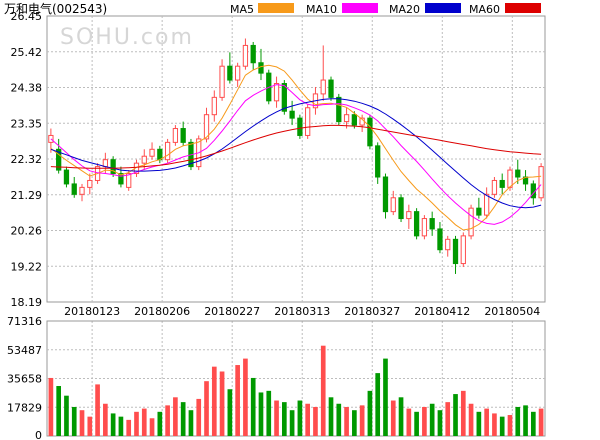 The image size is (600, 440). I want to click on watermark-text: SOHU.com, so click(127, 37).